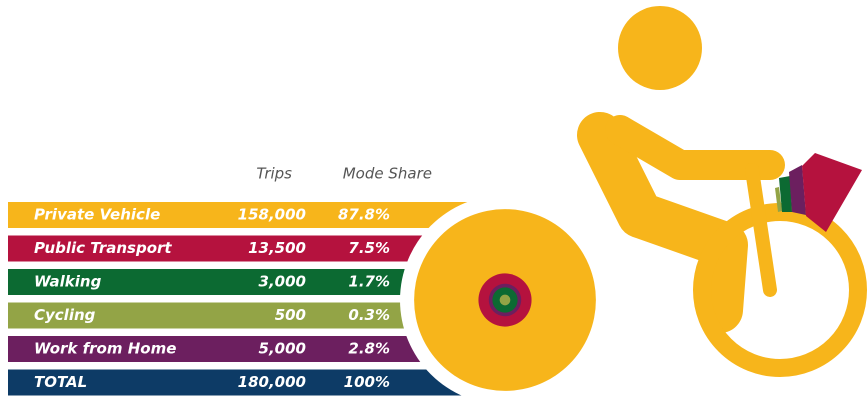 This screenshot has width=867, height=403. Describe the element at coordinates (105, 349) in the screenshot. I see `mode-label: Work from Home` at that location.